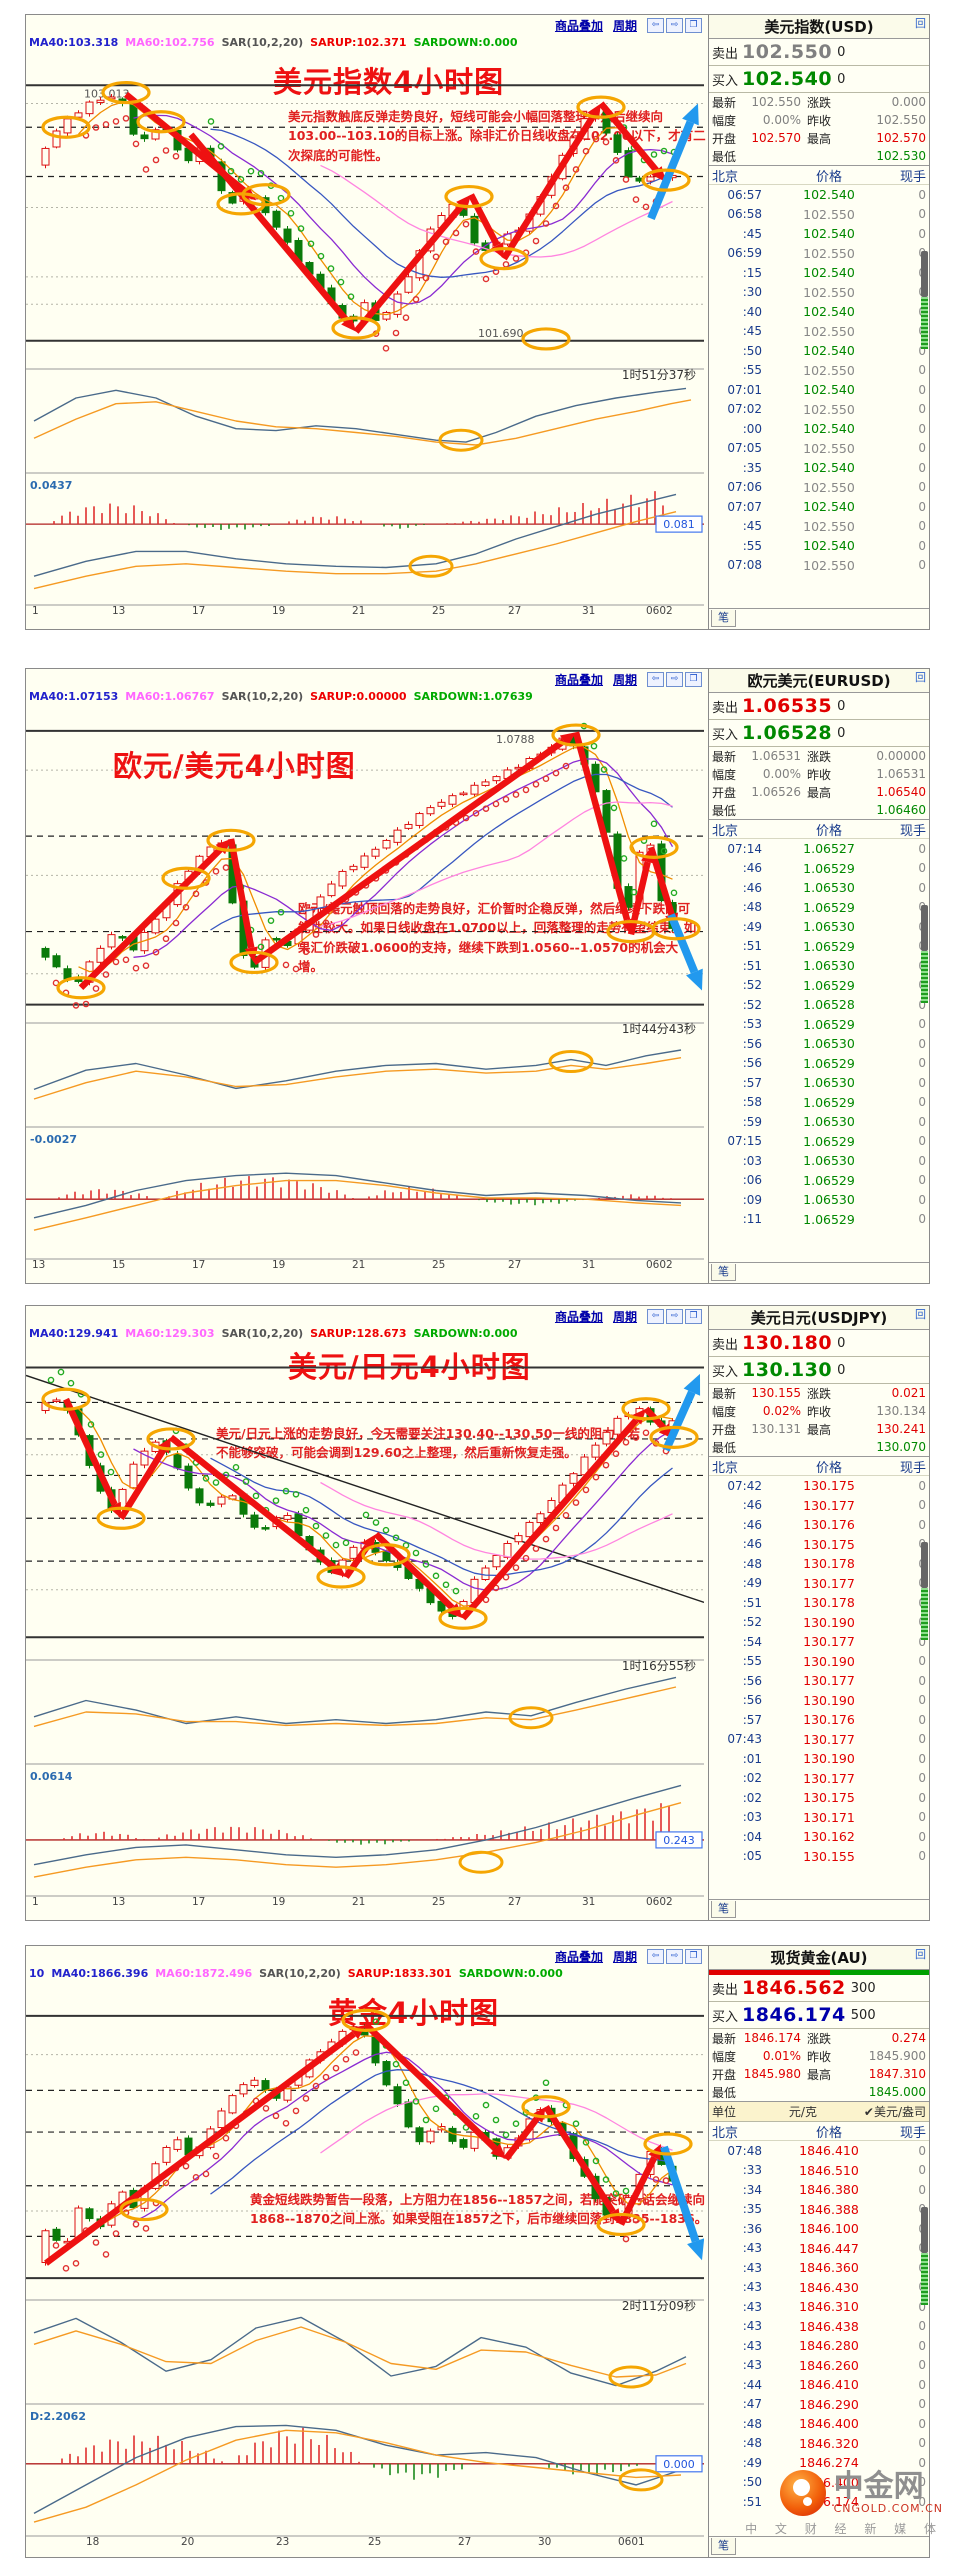 This screenshot has height=2558, width=955. Describe the element at coordinates (829, 2326) in the screenshot. I see `tick-price: 1846.438` at that location.